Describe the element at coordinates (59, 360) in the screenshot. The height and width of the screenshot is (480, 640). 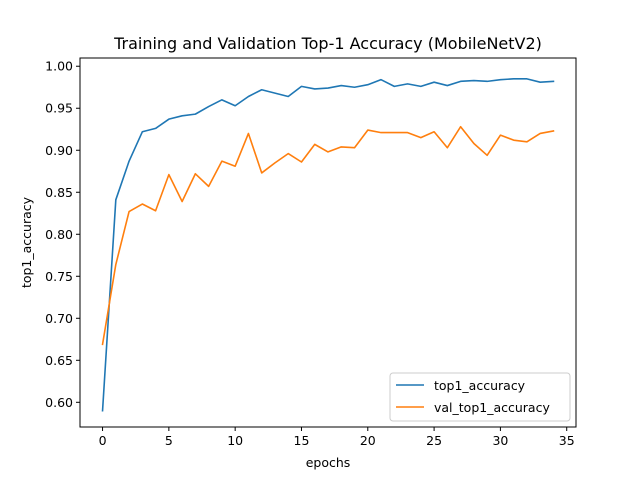
I see `y-tick-label: 0.65` at that location.